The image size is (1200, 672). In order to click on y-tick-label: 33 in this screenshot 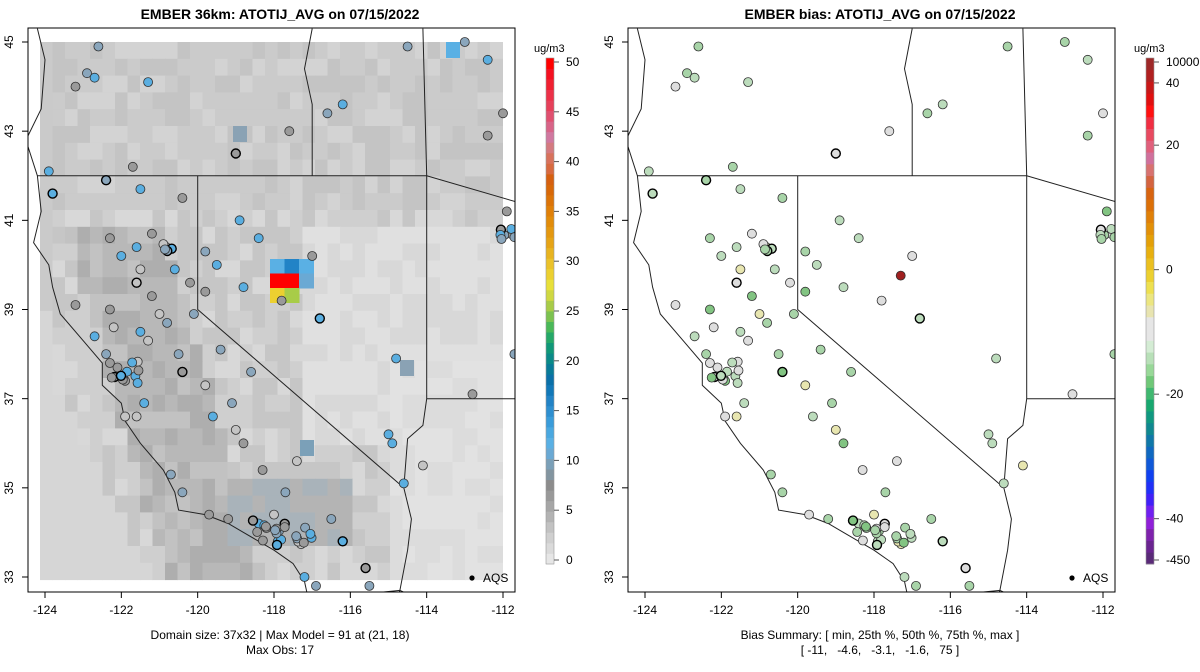, I will do `click(9, 577)`.